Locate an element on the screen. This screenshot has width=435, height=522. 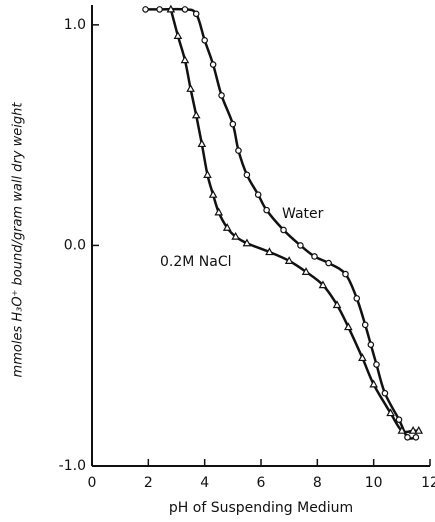
x-tick-label: 10 is located at coordinates (374, 483).